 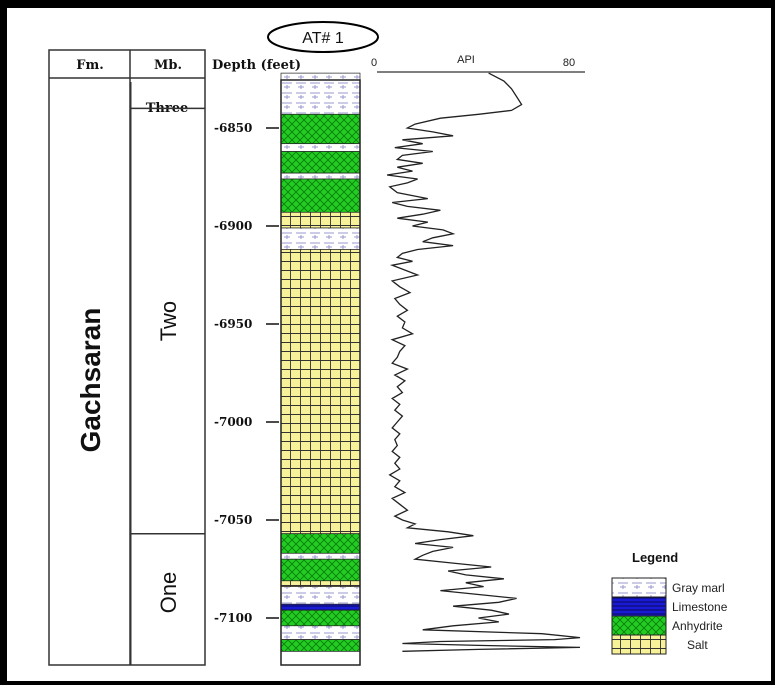 What do you see at coordinates (90, 380) in the screenshot?
I see `formation-name: Gachsaran` at bounding box center [90, 380].